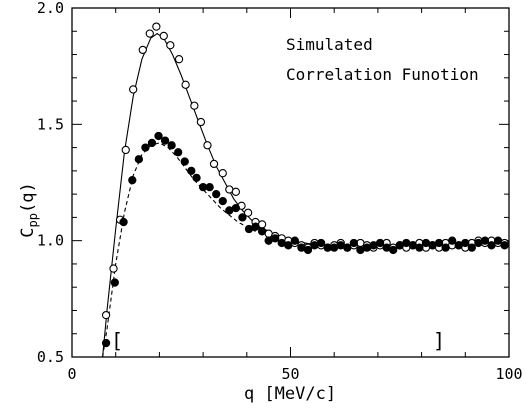 This screenshot has height=409, width=526. Describe the element at coordinates (117, 340) in the screenshot. I see `range-bracket-left: [` at that location.